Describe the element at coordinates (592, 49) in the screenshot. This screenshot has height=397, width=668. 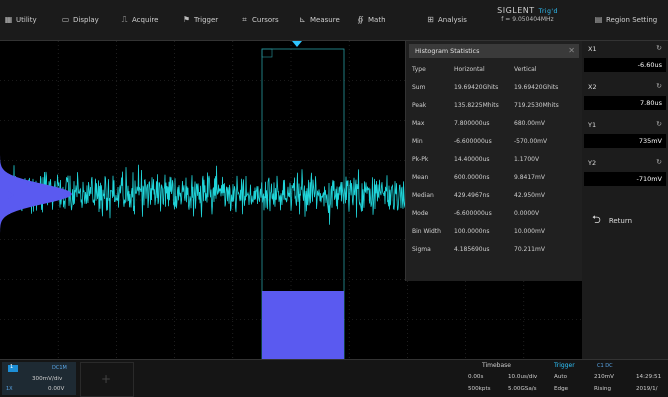
I see `cursor-x1-label: X1` at that location.